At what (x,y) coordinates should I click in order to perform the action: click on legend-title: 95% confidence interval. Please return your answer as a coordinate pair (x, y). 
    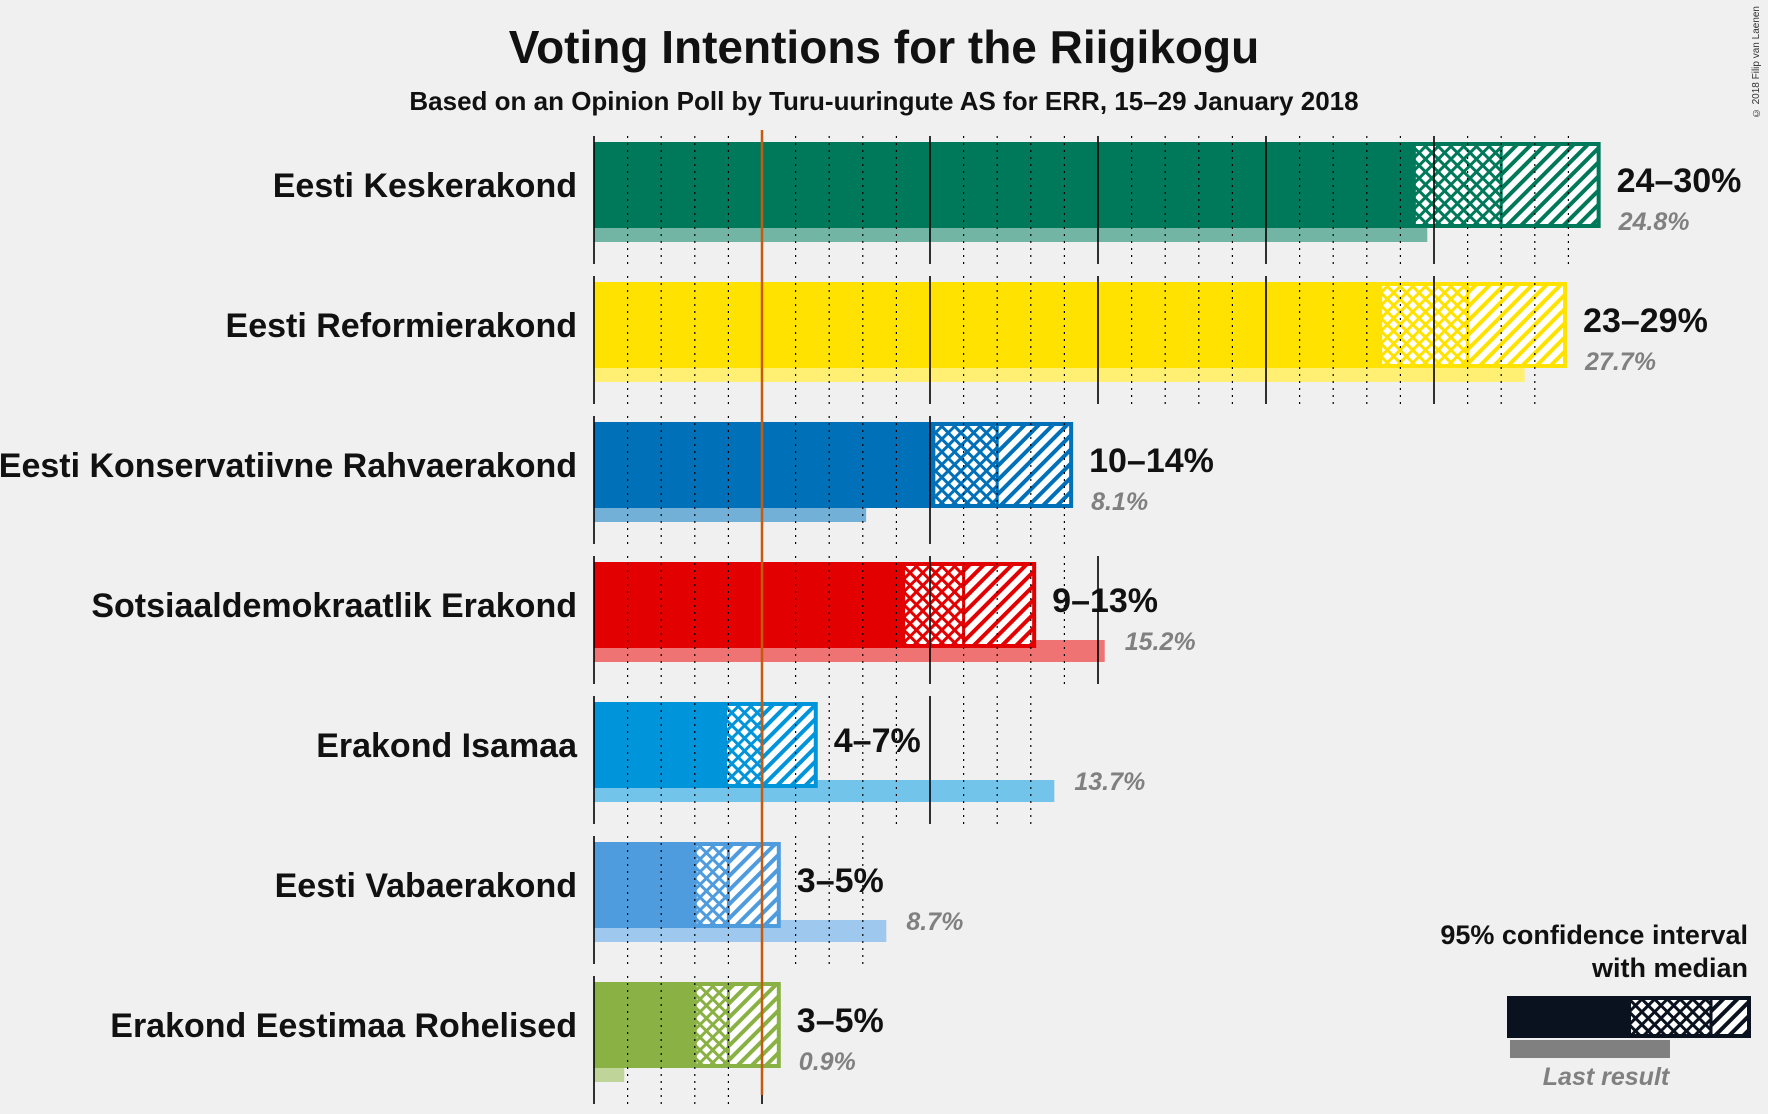
    Looking at the image, I should click on (1594, 935).